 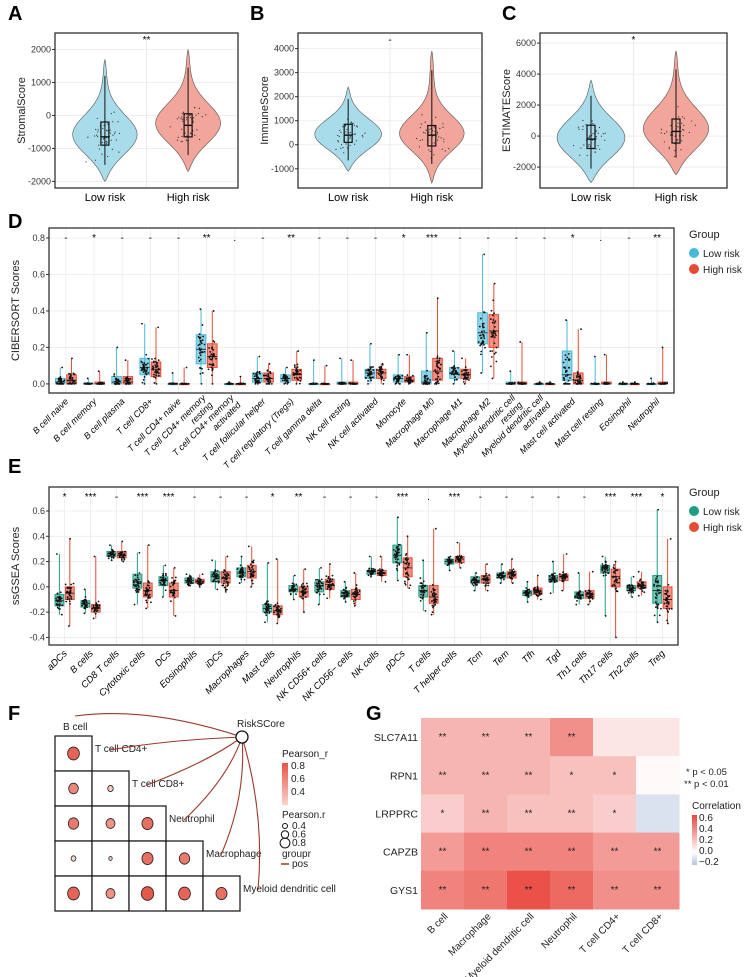 I want to click on legend-colorbar, so click(x=285, y=784).